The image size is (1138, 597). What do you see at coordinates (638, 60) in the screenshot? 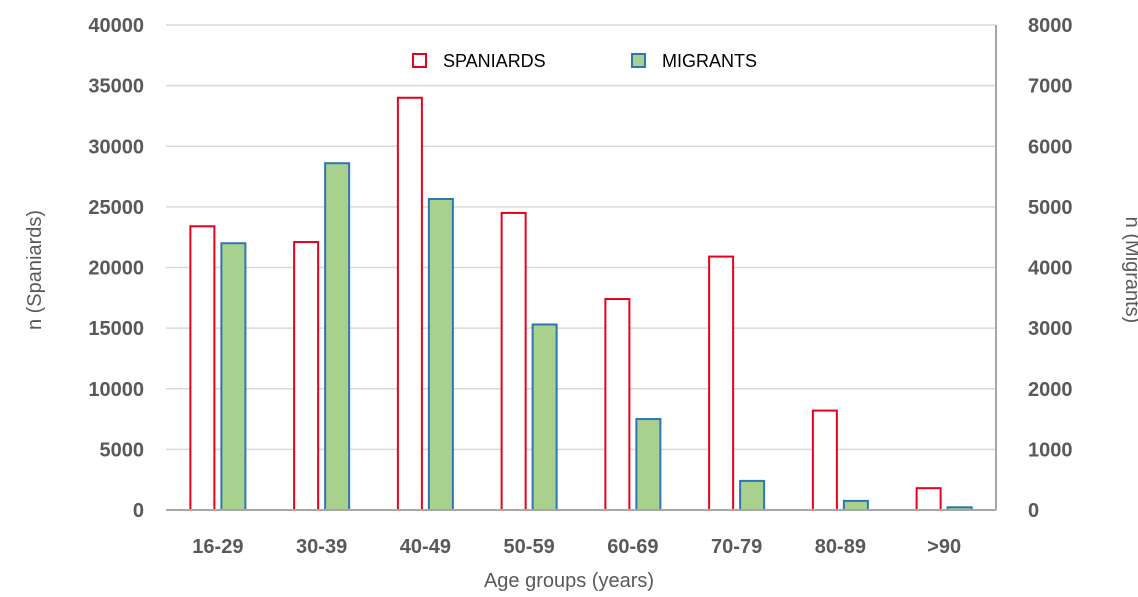
I see `legend-swatch-migrants` at bounding box center [638, 60].